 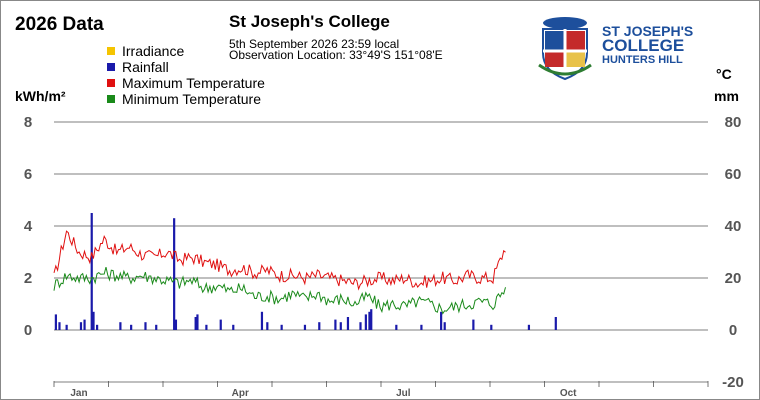 I want to click on right-tick-label: 40, so click(x=733, y=226).